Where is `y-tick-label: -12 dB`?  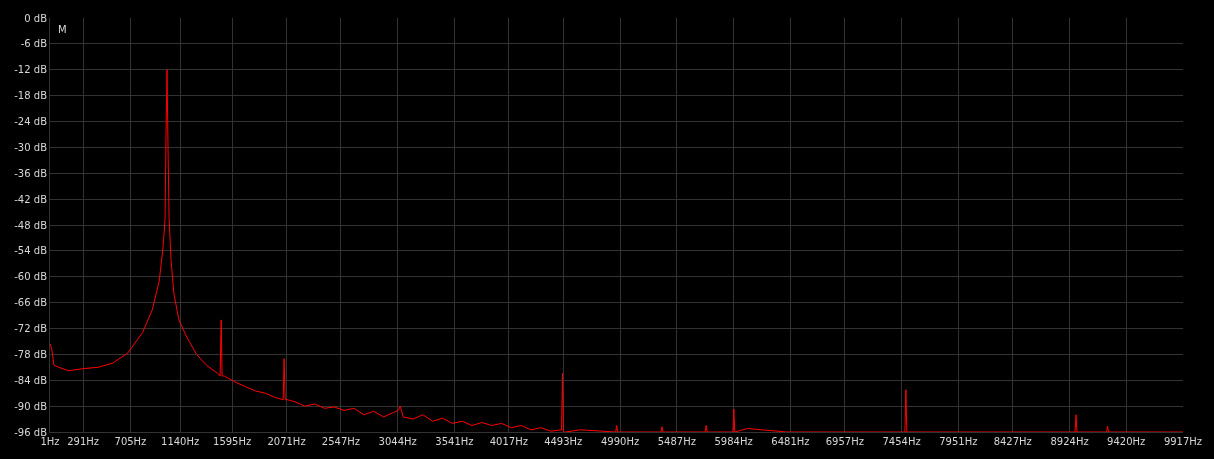 y-tick-label: -12 dB is located at coordinates (31, 70).